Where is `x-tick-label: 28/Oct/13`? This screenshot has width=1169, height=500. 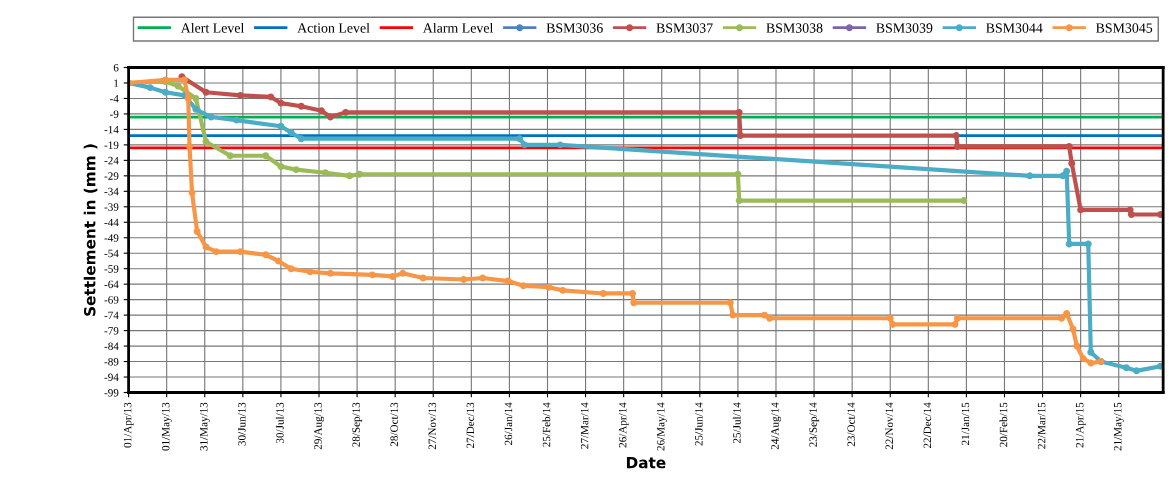 x-tick-label: 28/Oct/13 is located at coordinates (394, 424).